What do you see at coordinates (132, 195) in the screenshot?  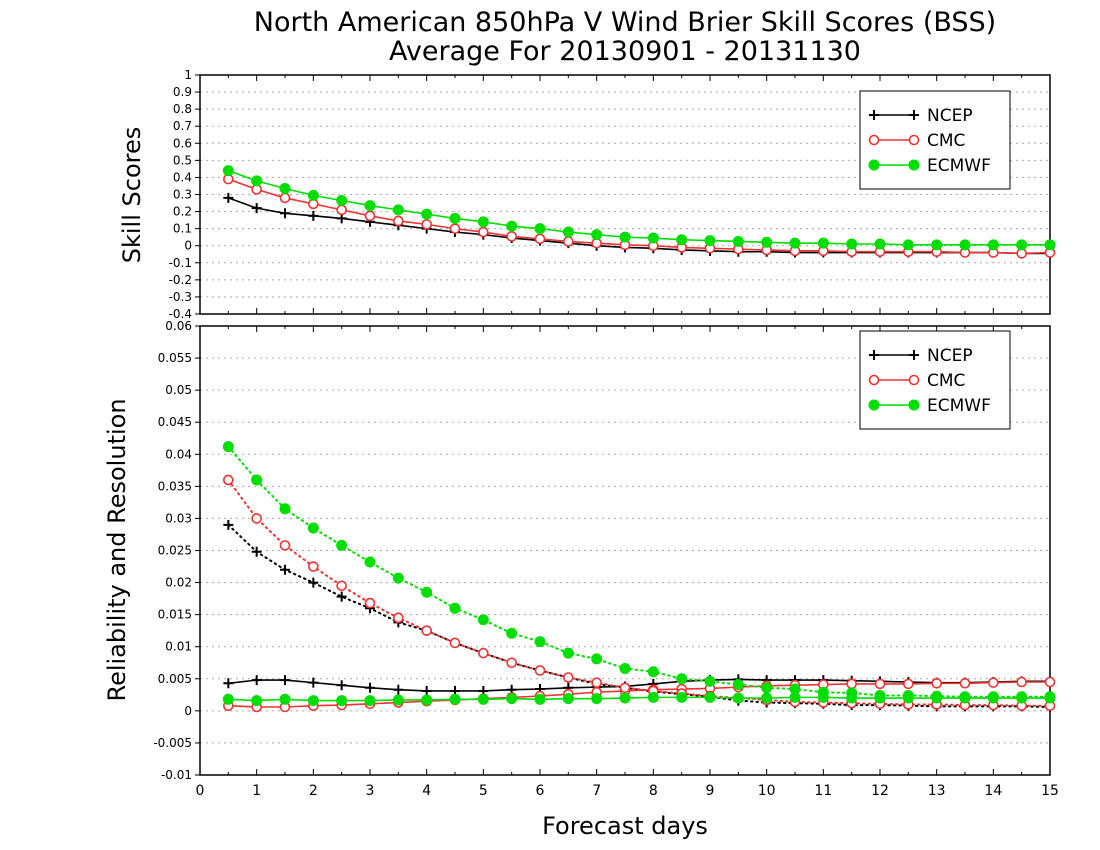 I see `top-y-axis-label: Skill Scores` at bounding box center [132, 195].